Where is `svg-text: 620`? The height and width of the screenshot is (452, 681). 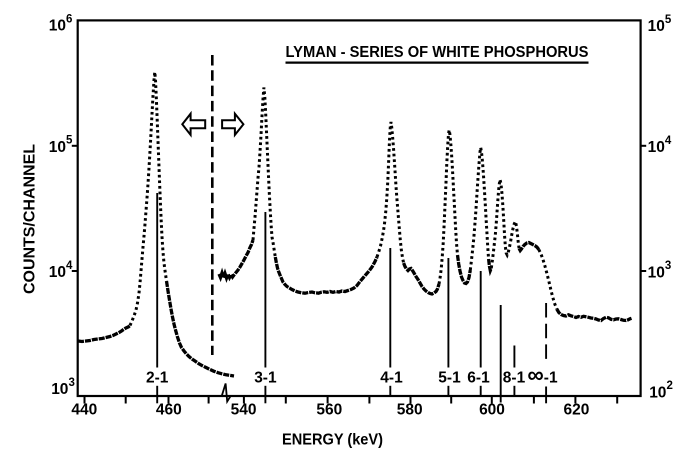
svg-text: 620 is located at coordinates (576, 410).